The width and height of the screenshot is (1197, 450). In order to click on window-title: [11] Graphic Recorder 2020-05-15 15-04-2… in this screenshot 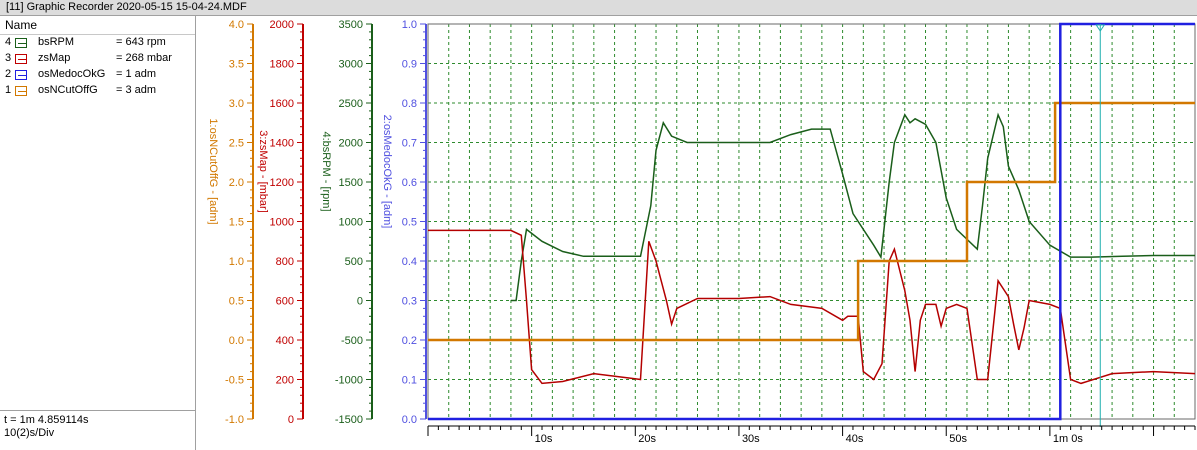, I will do `click(126, 7)`.